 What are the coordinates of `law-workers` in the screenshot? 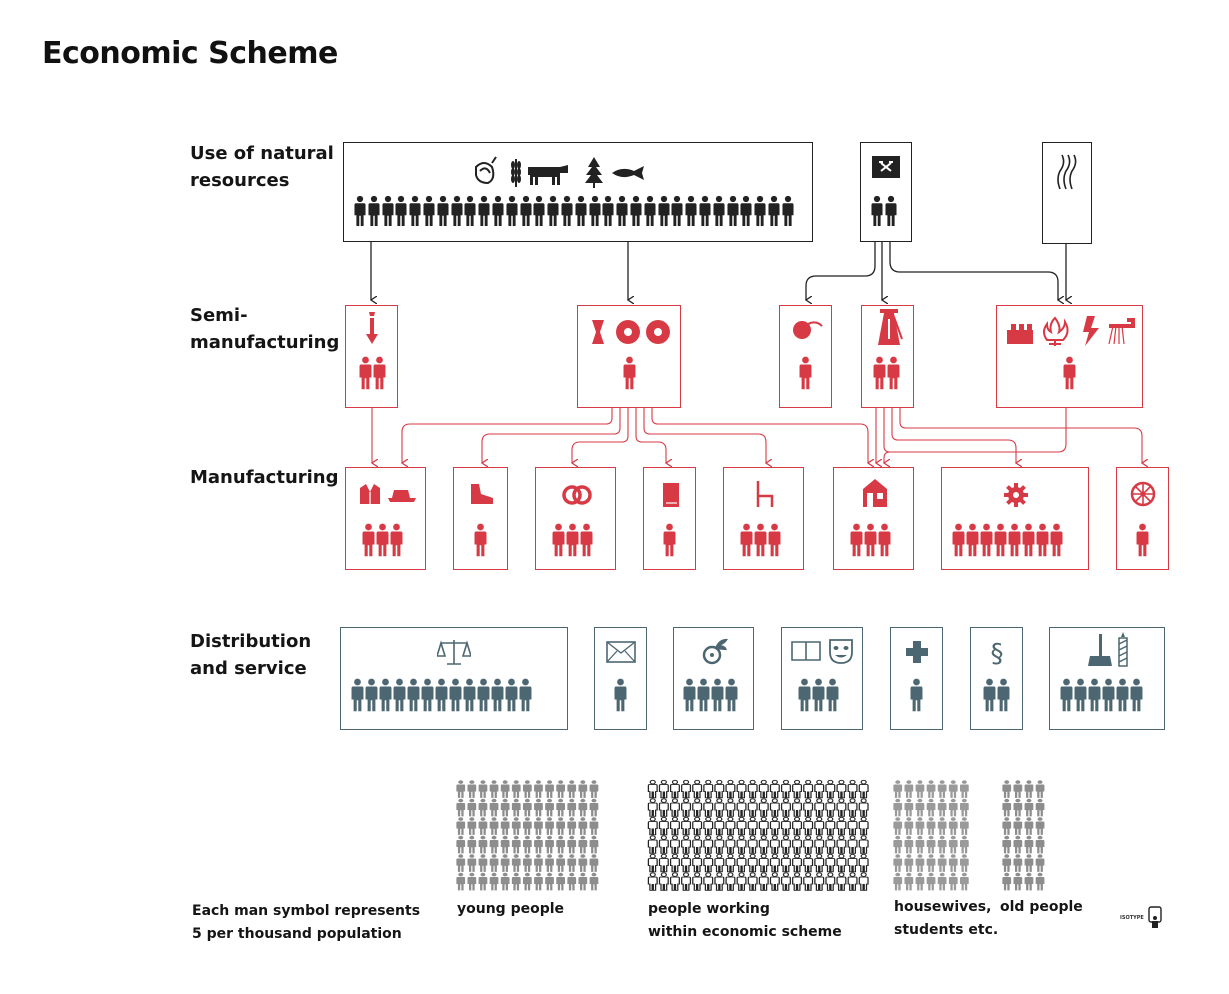 It's located at (996, 695).